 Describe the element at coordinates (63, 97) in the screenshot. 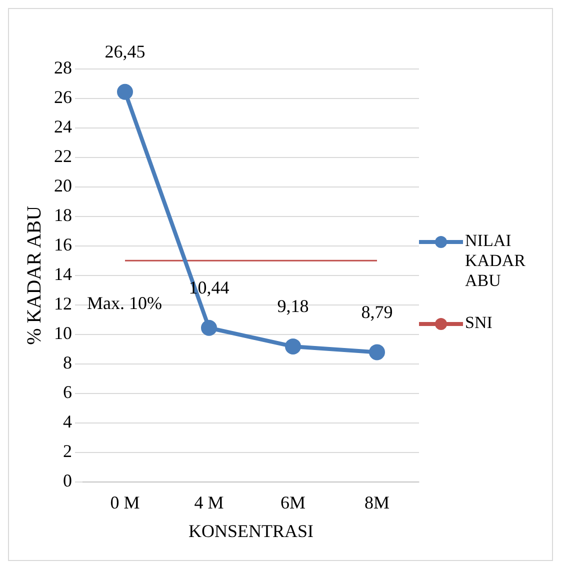

I see `y-tick-label: 26` at that location.